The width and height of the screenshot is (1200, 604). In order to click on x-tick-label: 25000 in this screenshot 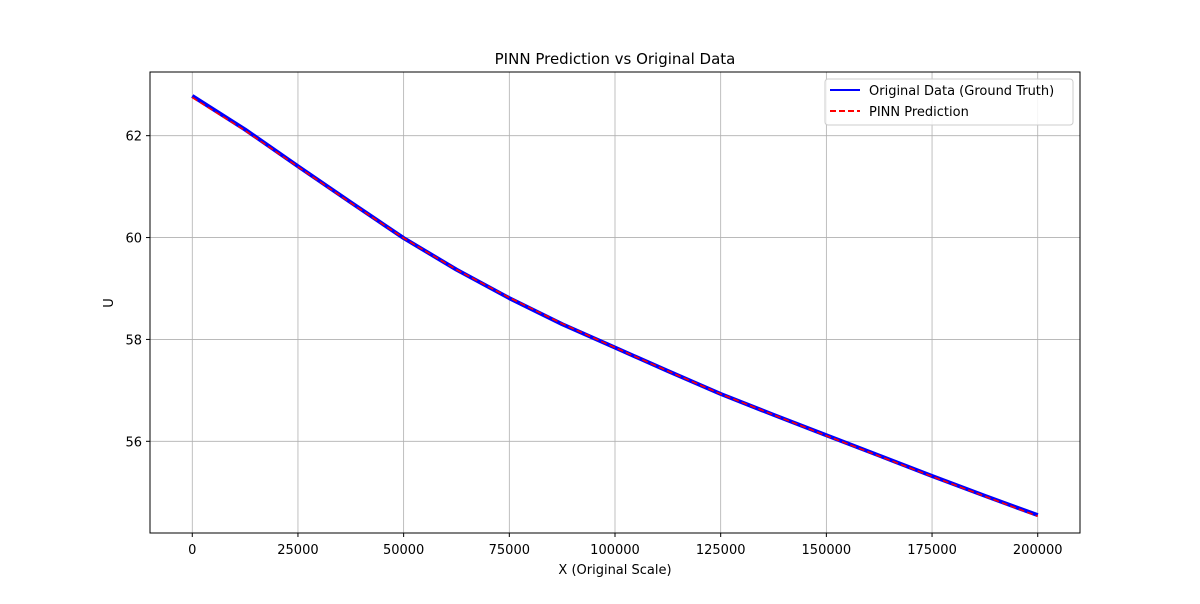, I will do `click(297, 550)`.